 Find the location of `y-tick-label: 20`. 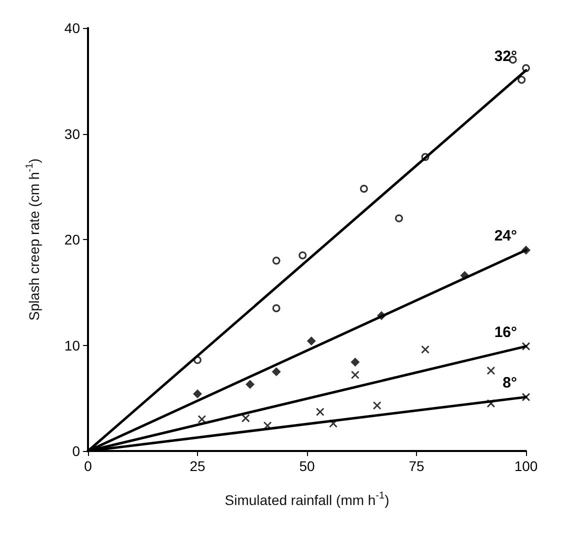

y-tick-label: 20 is located at coordinates (72, 240).